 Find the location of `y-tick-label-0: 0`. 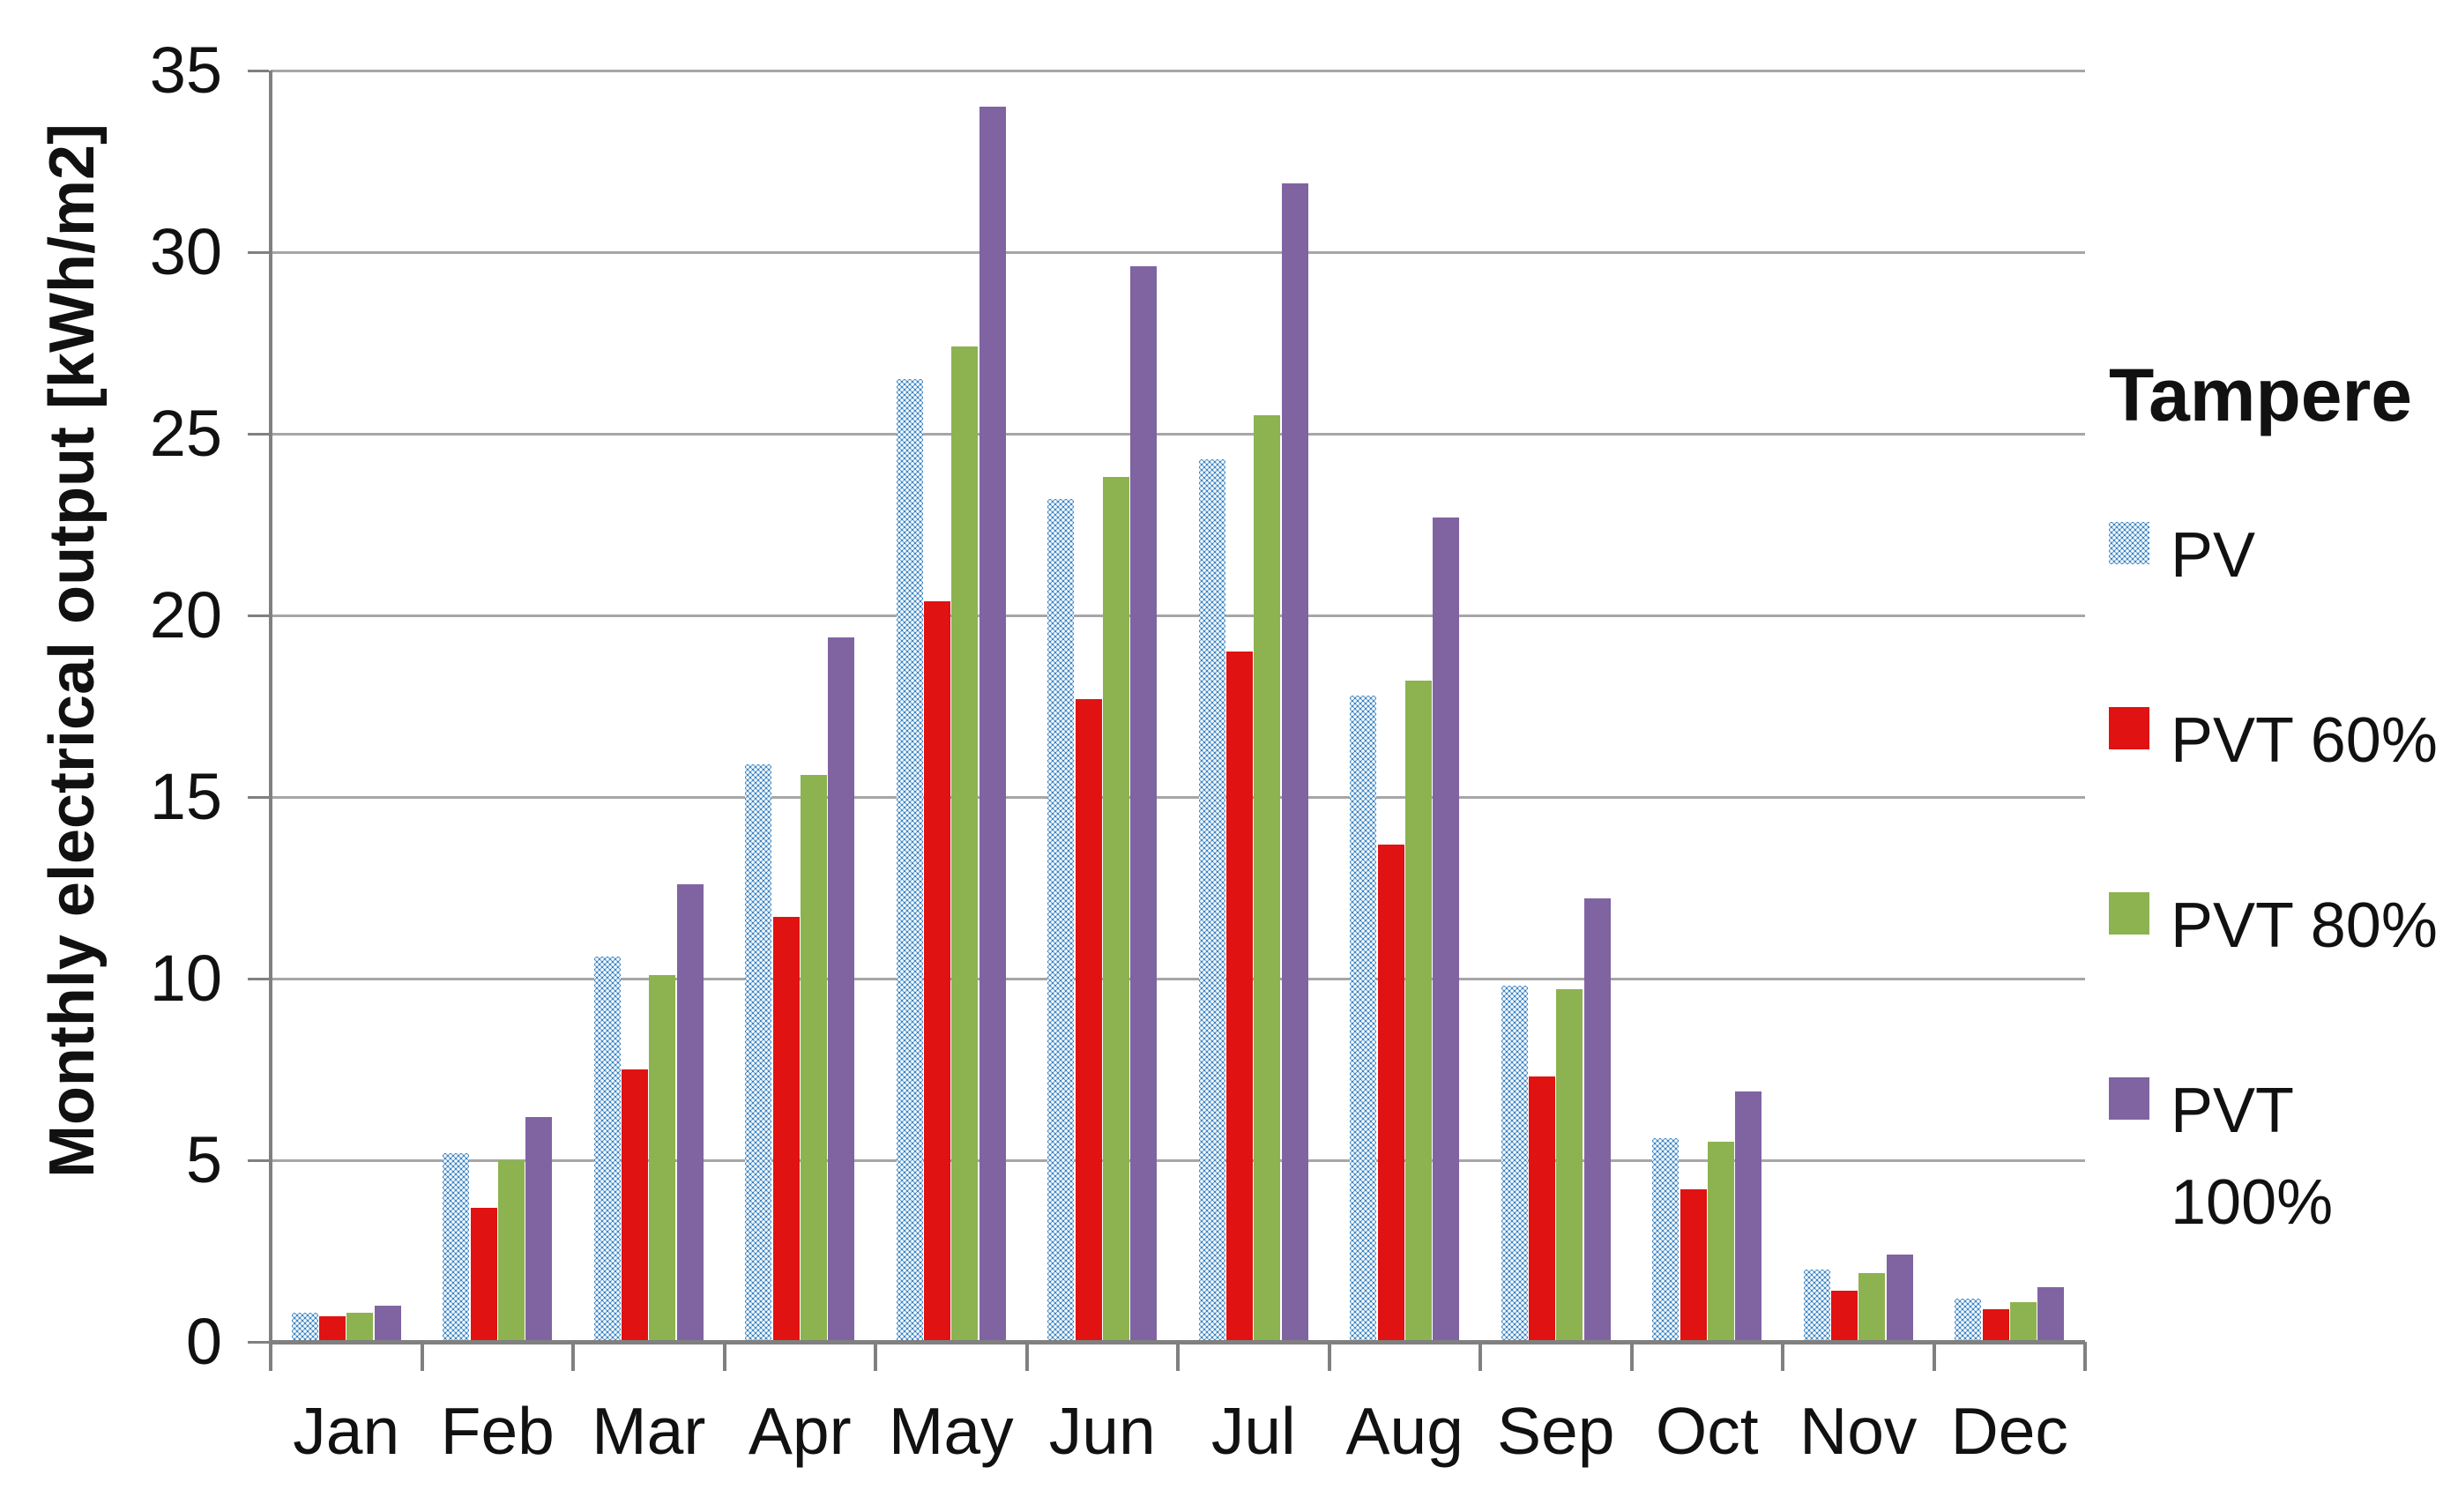

y-tick-label-0: 0 is located at coordinates (203, 1341).